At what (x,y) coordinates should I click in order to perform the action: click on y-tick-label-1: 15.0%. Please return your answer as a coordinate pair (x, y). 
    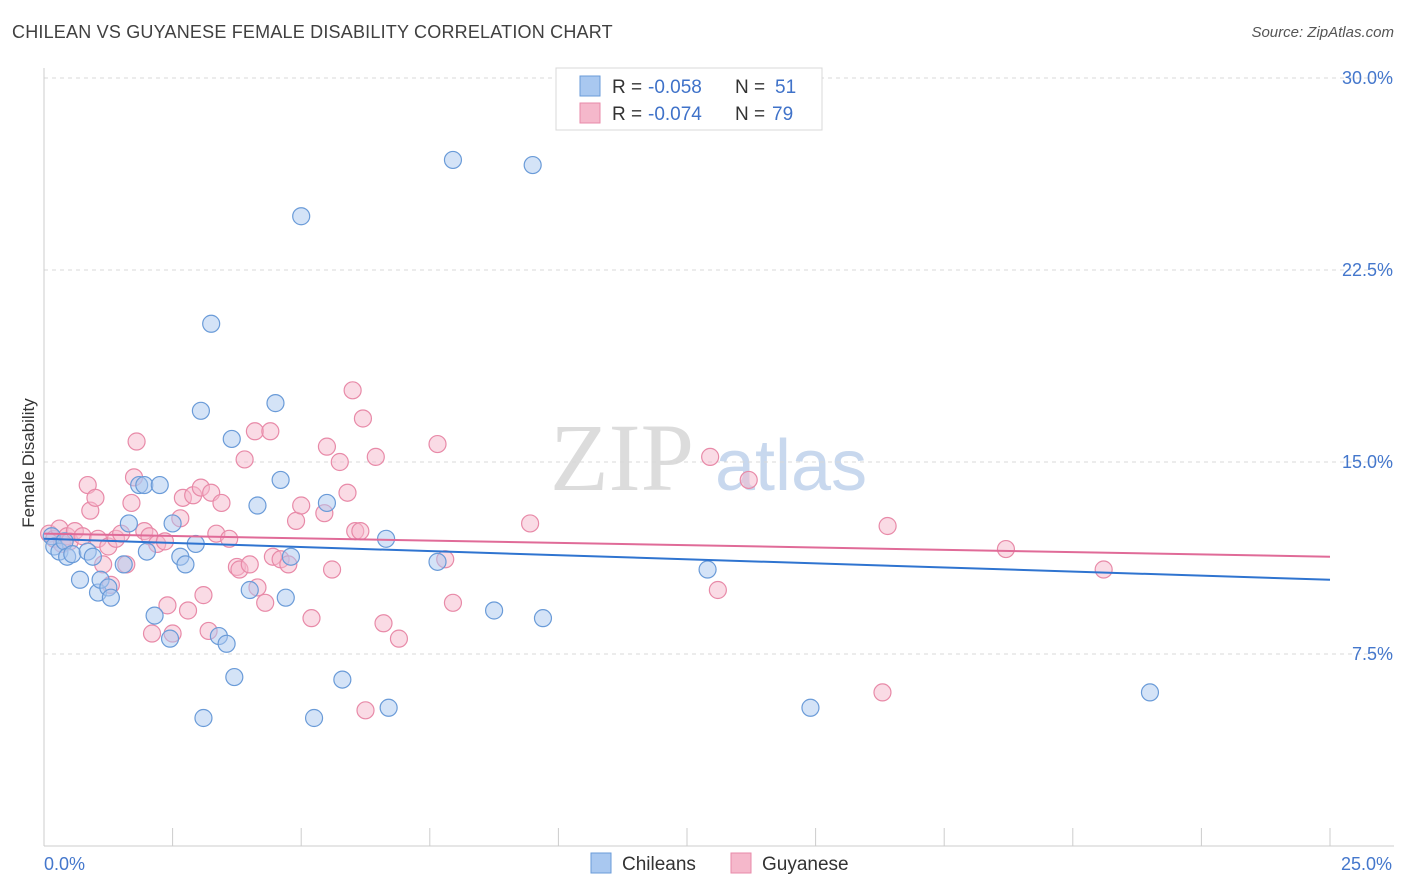
    Looking at the image, I should click on (1367, 462).